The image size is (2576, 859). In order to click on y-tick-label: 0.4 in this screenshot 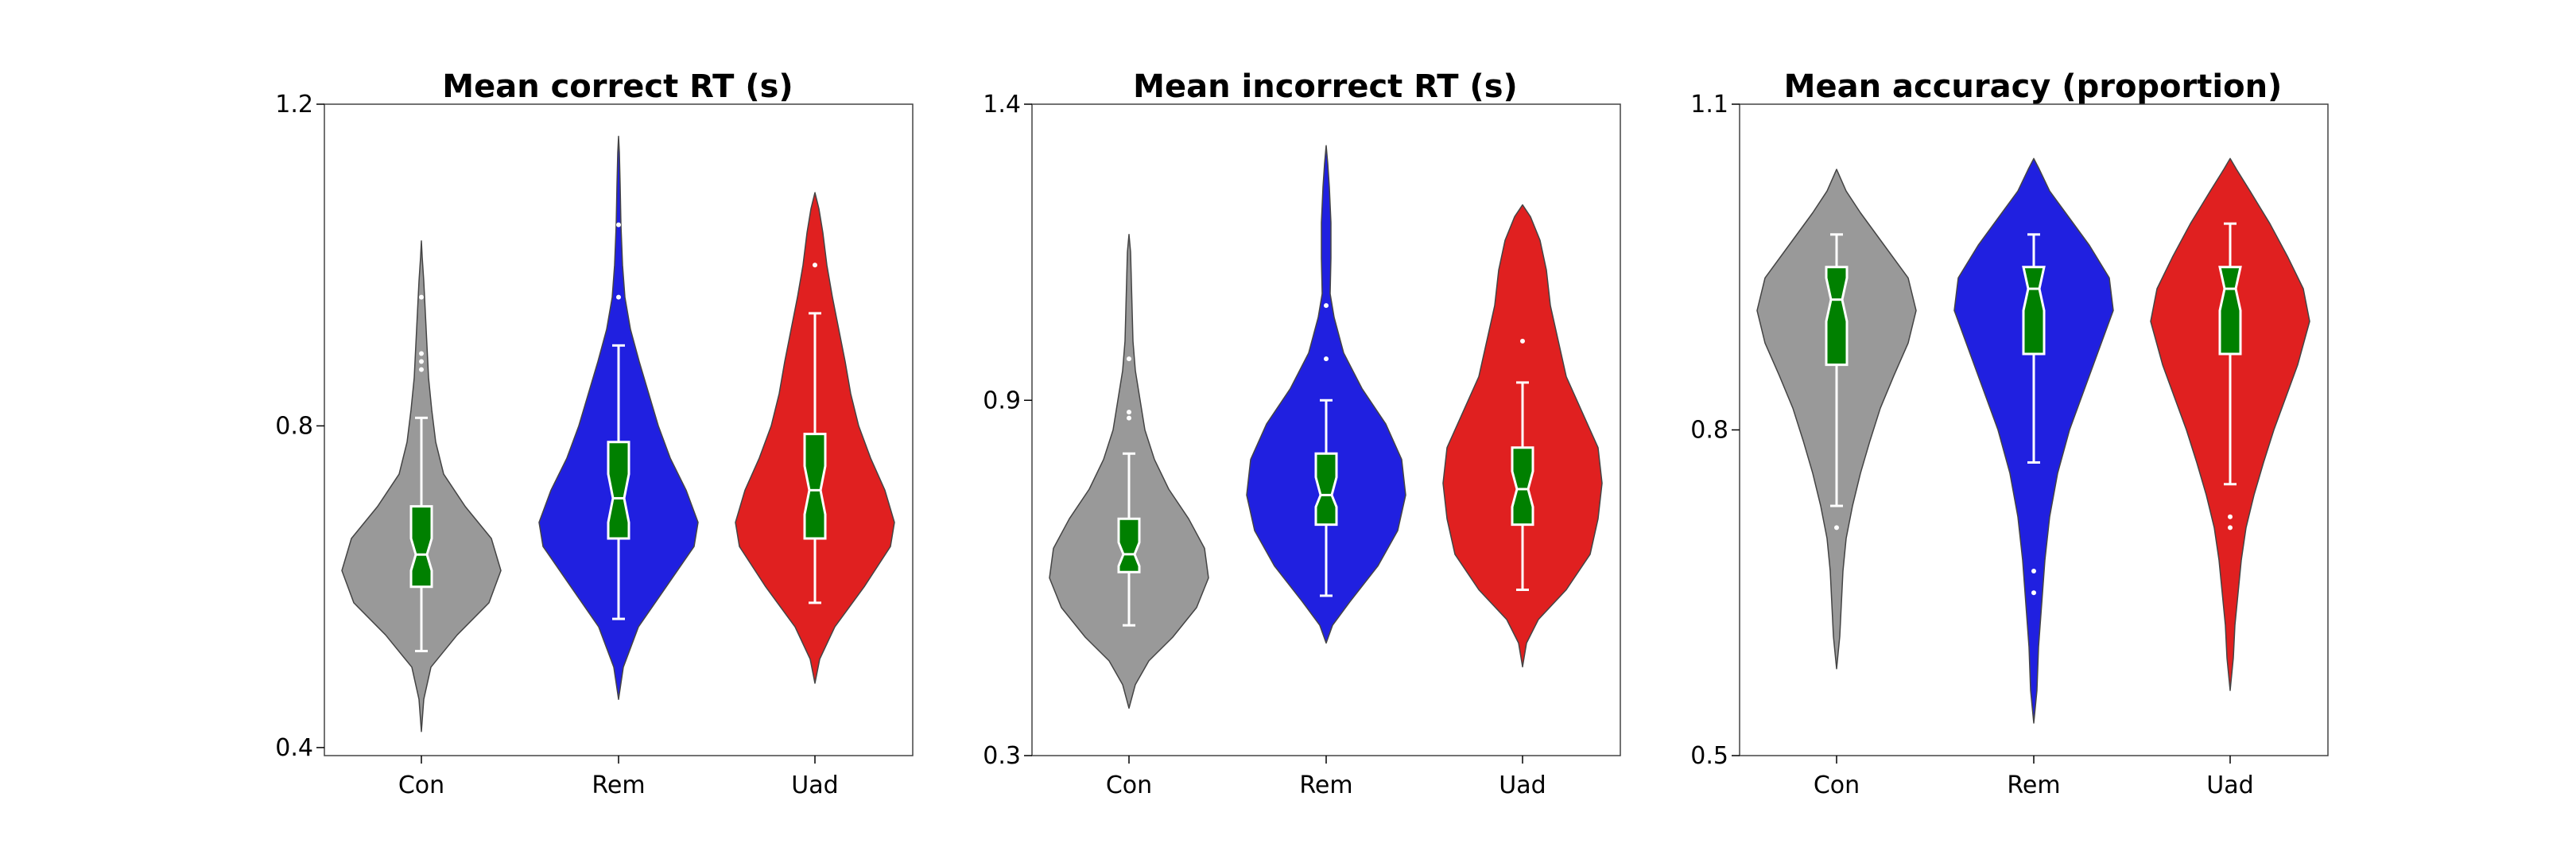, I will do `click(294, 748)`.